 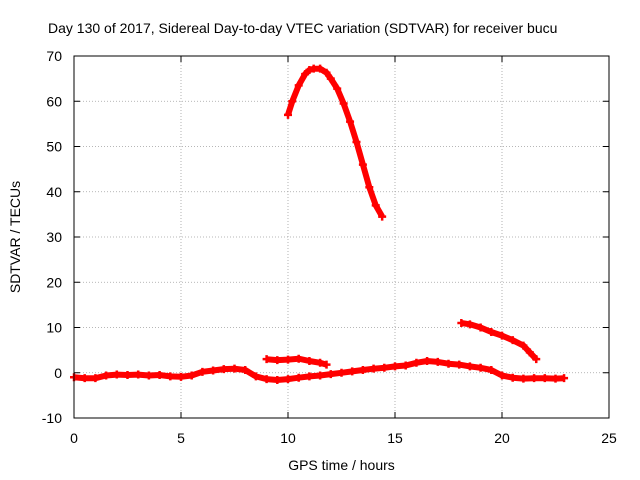 What do you see at coordinates (319, 370) in the screenshot?
I see `series-baseline` at bounding box center [319, 370].